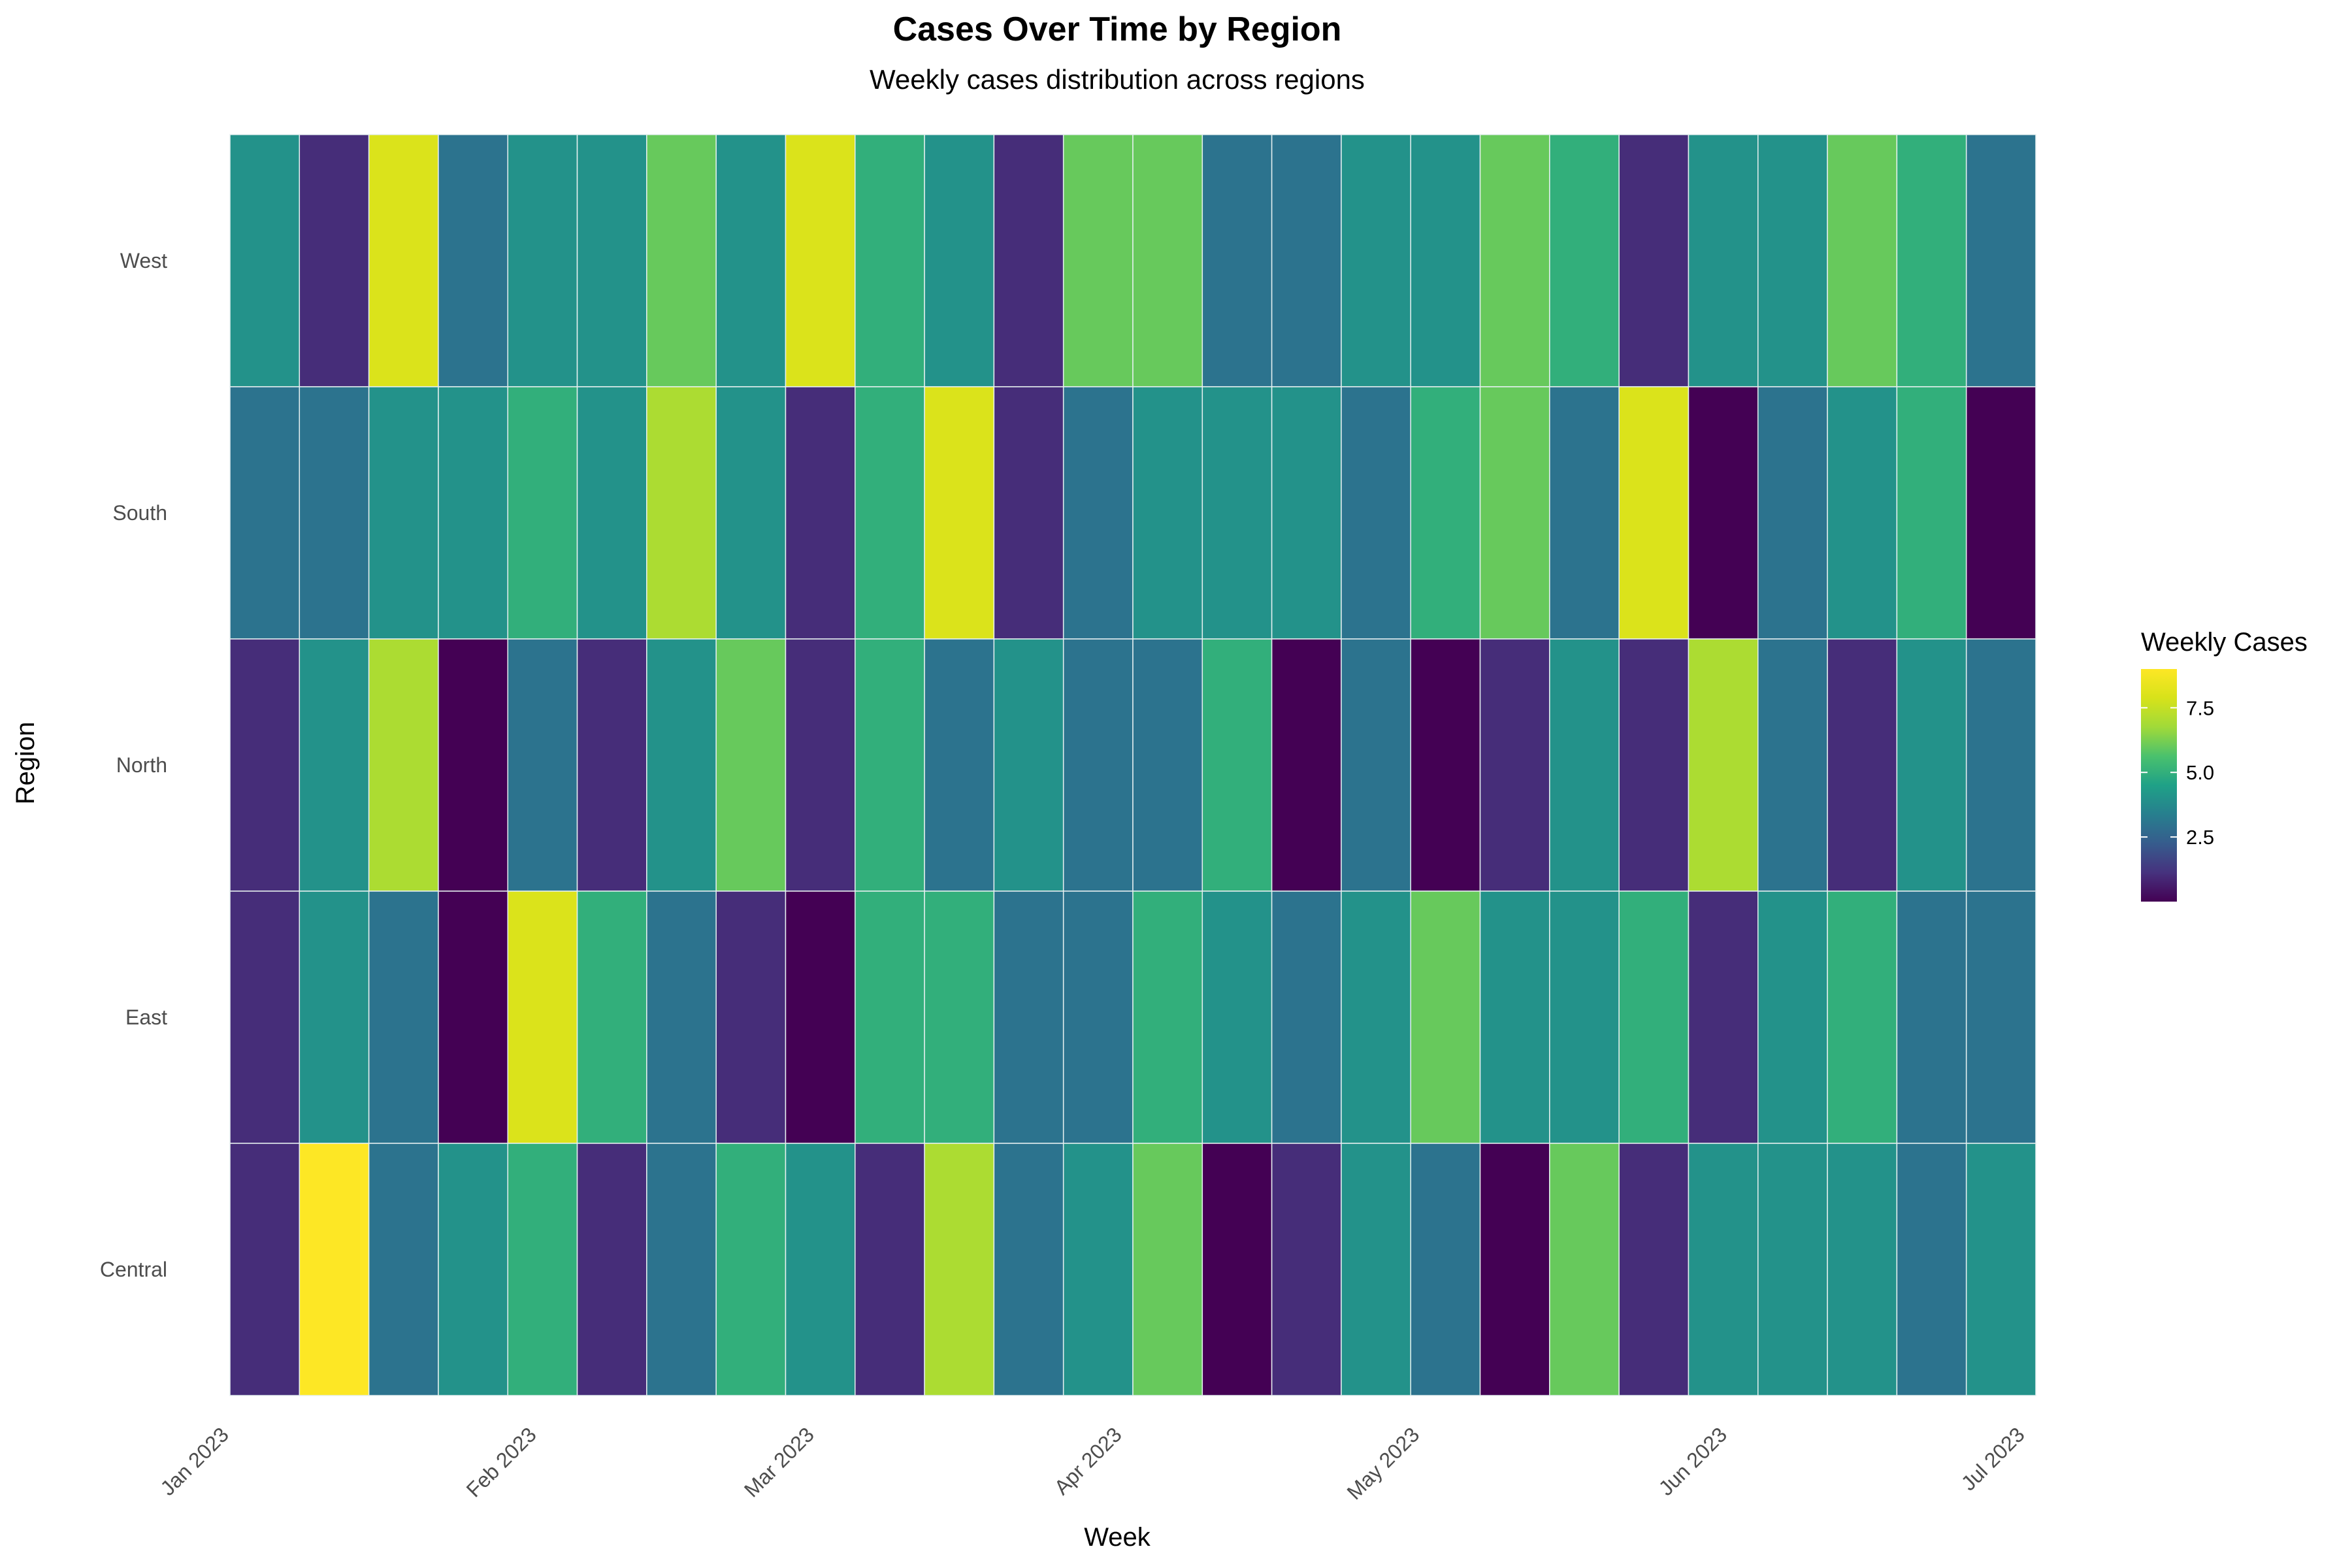 This screenshot has height=1568, width=2352. Describe the element at coordinates (2200, 772) in the screenshot. I see `legend-tick-label: 5.0` at that location.